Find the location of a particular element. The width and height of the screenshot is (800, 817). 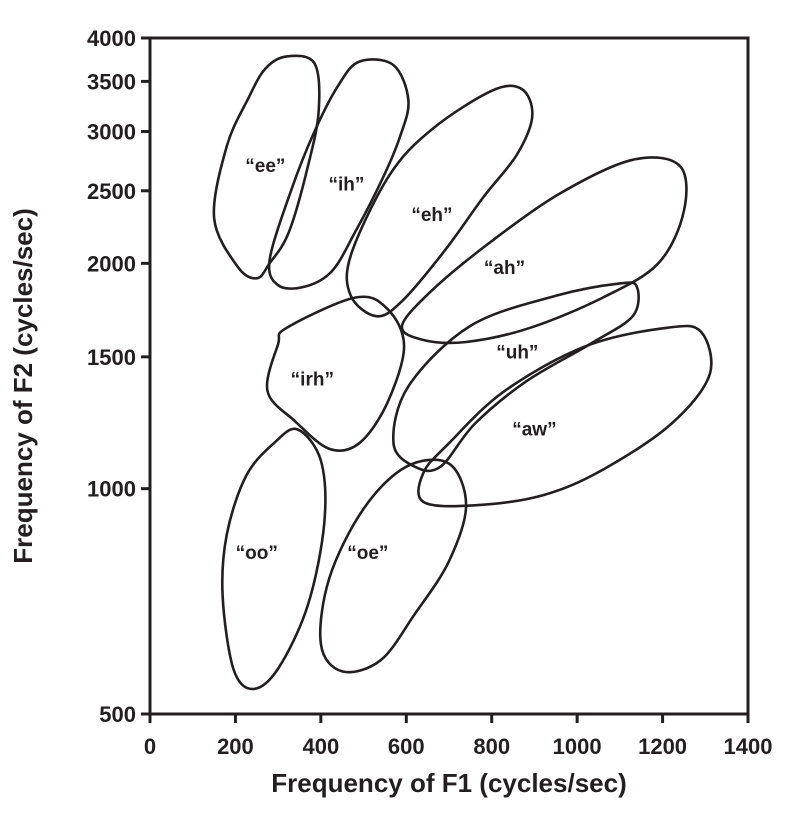

x-tick-label: 0 is located at coordinates (150, 746).